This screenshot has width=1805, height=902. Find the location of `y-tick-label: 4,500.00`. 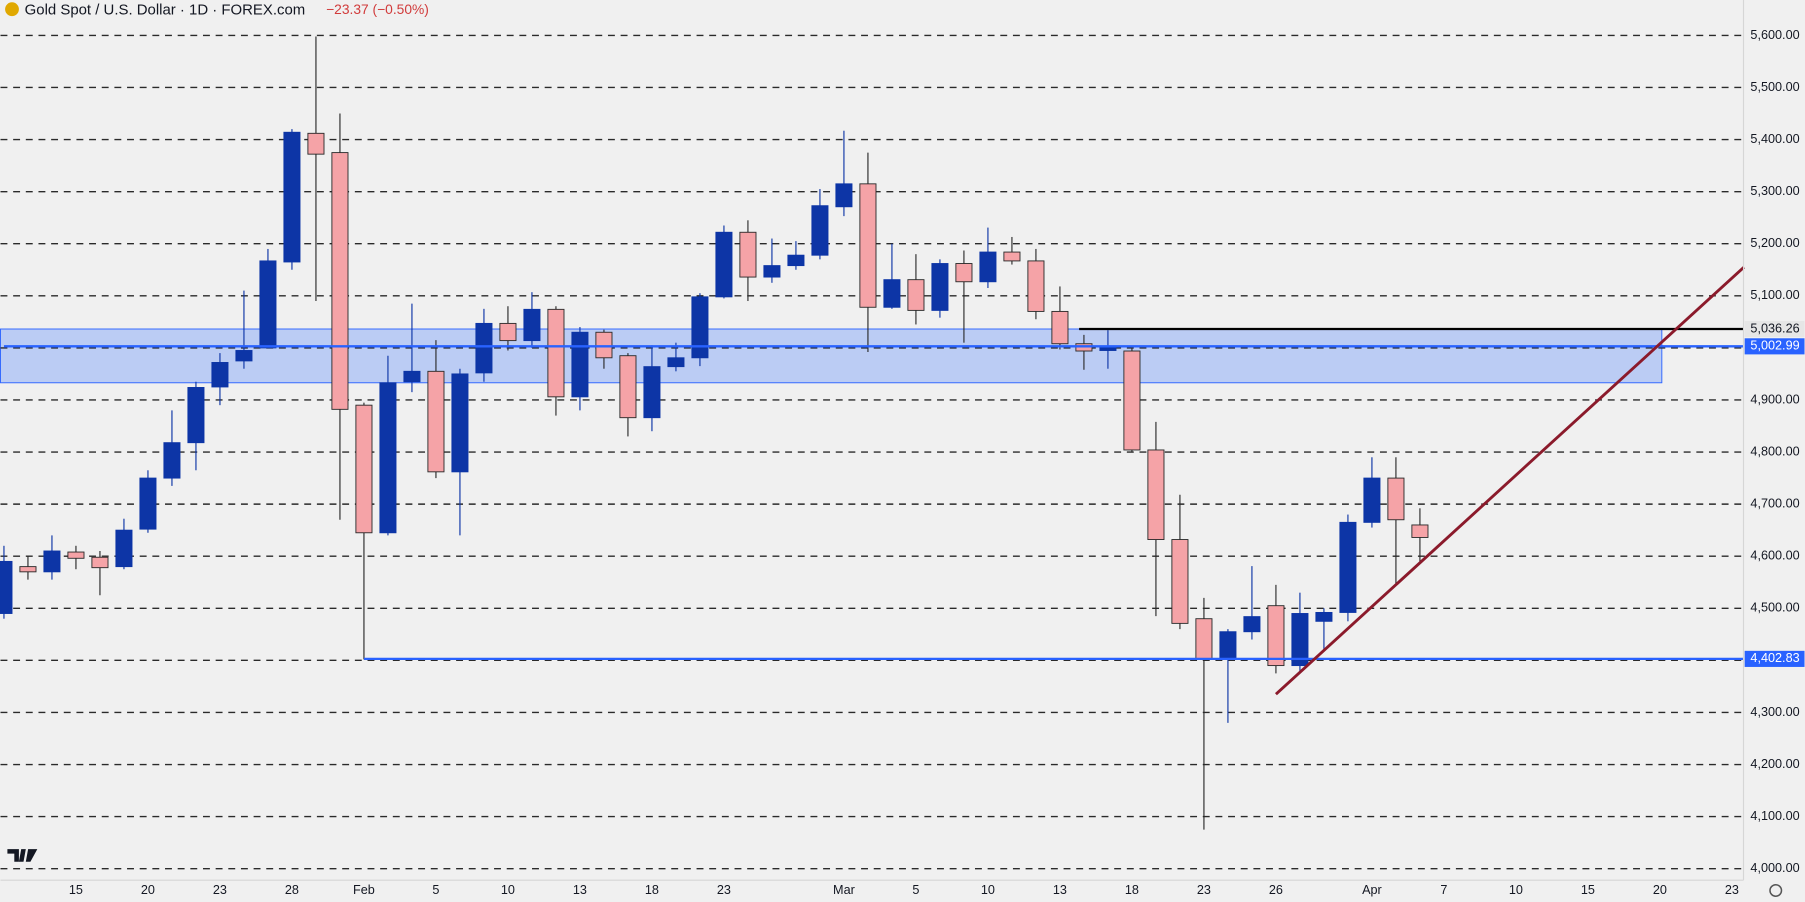

y-tick-label: 4,500.00 is located at coordinates (1774, 608).